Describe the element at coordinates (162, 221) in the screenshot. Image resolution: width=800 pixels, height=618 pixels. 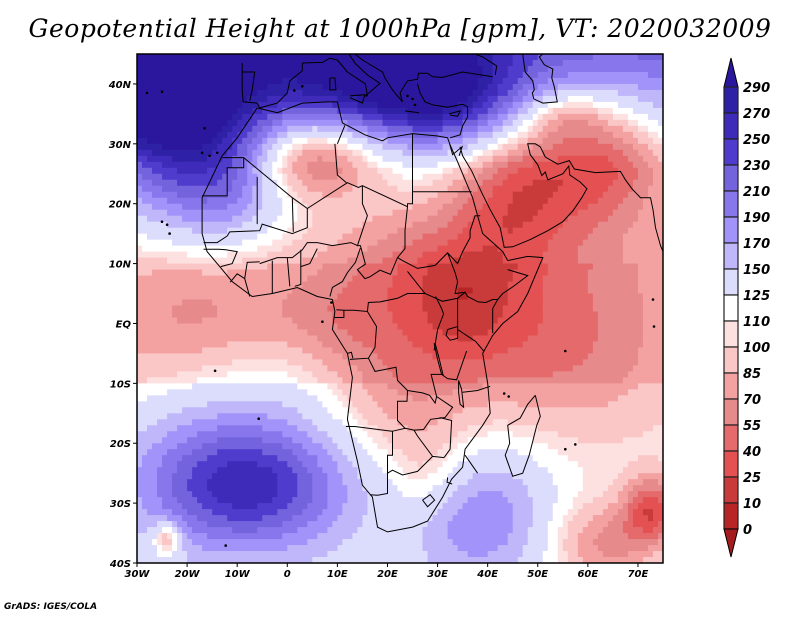
I see `island` at that location.